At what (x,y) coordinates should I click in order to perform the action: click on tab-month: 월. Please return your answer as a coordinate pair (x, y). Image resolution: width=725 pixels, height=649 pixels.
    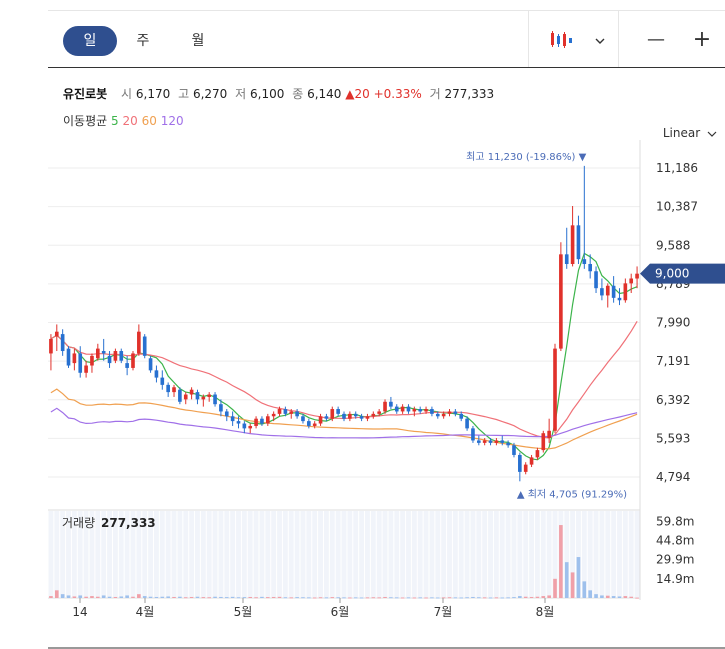
    Looking at the image, I should click on (198, 41).